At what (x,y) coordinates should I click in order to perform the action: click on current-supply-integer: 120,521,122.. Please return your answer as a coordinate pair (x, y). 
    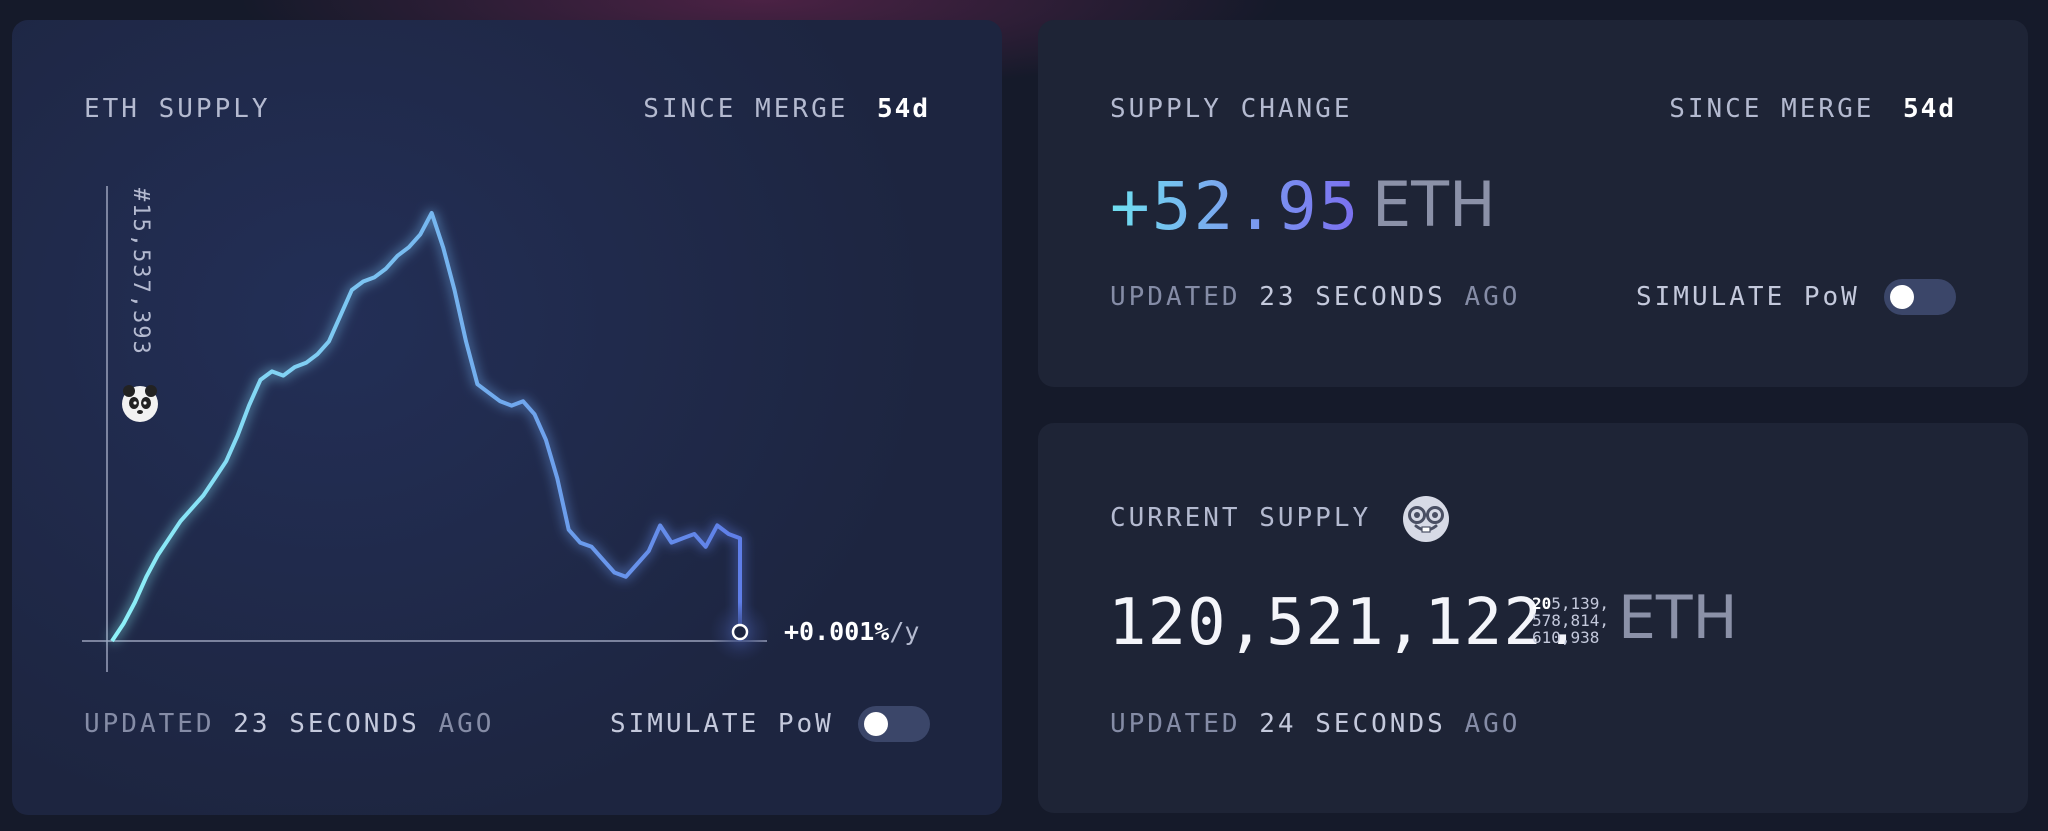
    Looking at the image, I should click on (1345, 623).